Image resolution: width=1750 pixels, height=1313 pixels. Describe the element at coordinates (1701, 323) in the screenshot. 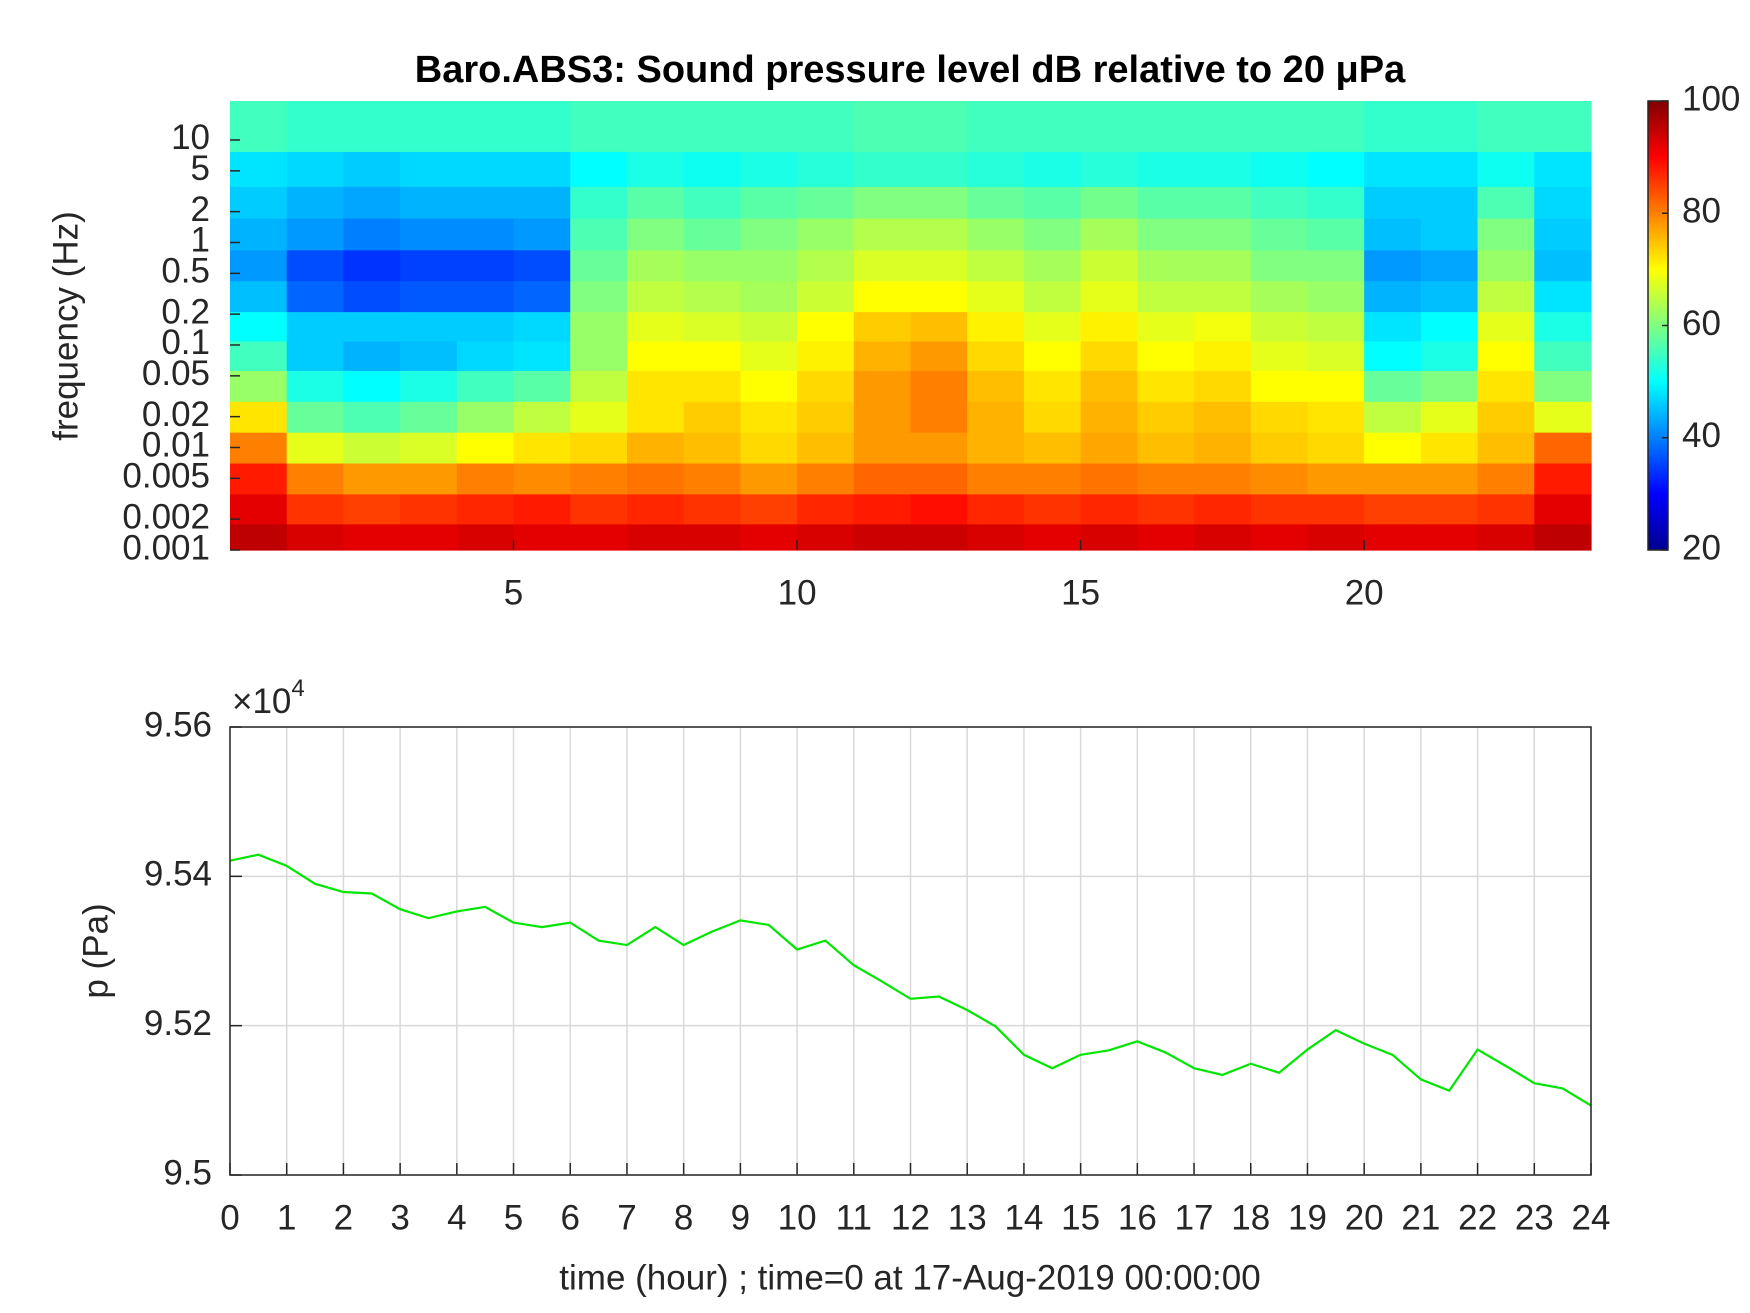

I see `colorbar-tick-label: 60` at that location.